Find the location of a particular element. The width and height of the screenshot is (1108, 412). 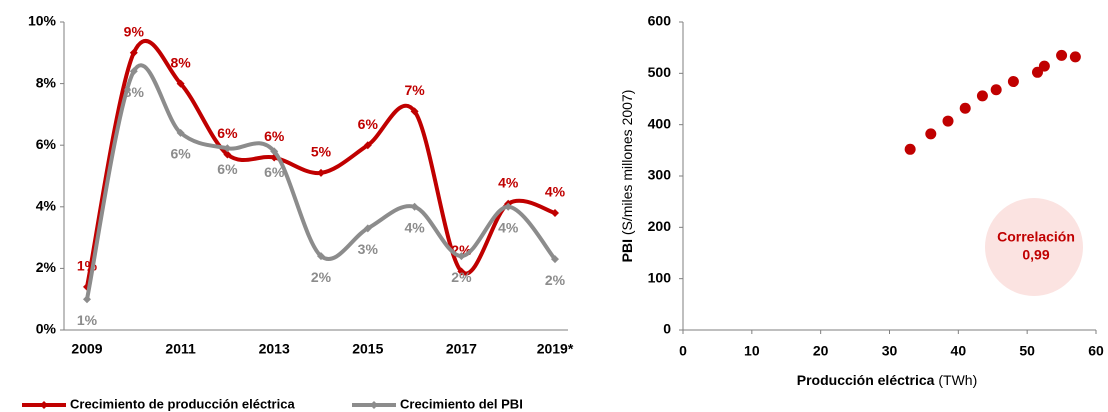

x-tick-label: 10 is located at coordinates (752, 351).